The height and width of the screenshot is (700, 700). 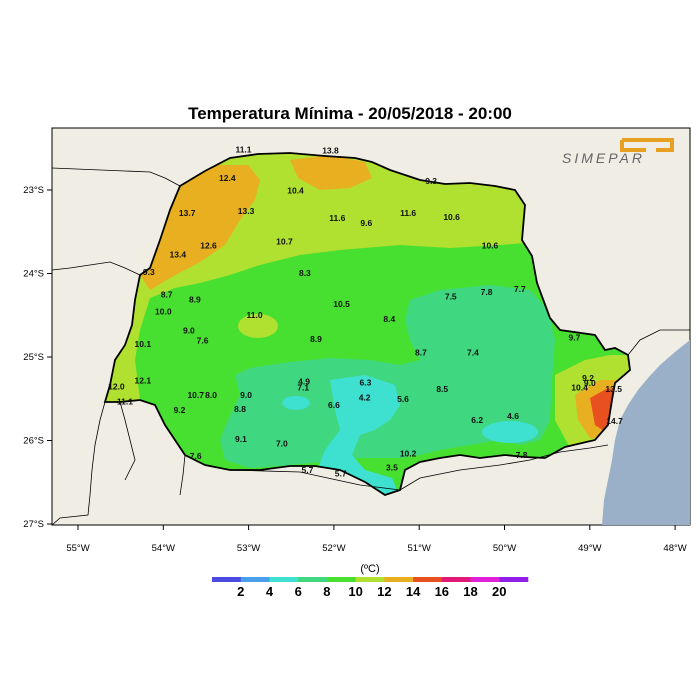 I want to click on station-value-label: 13.7, so click(x=187, y=213).